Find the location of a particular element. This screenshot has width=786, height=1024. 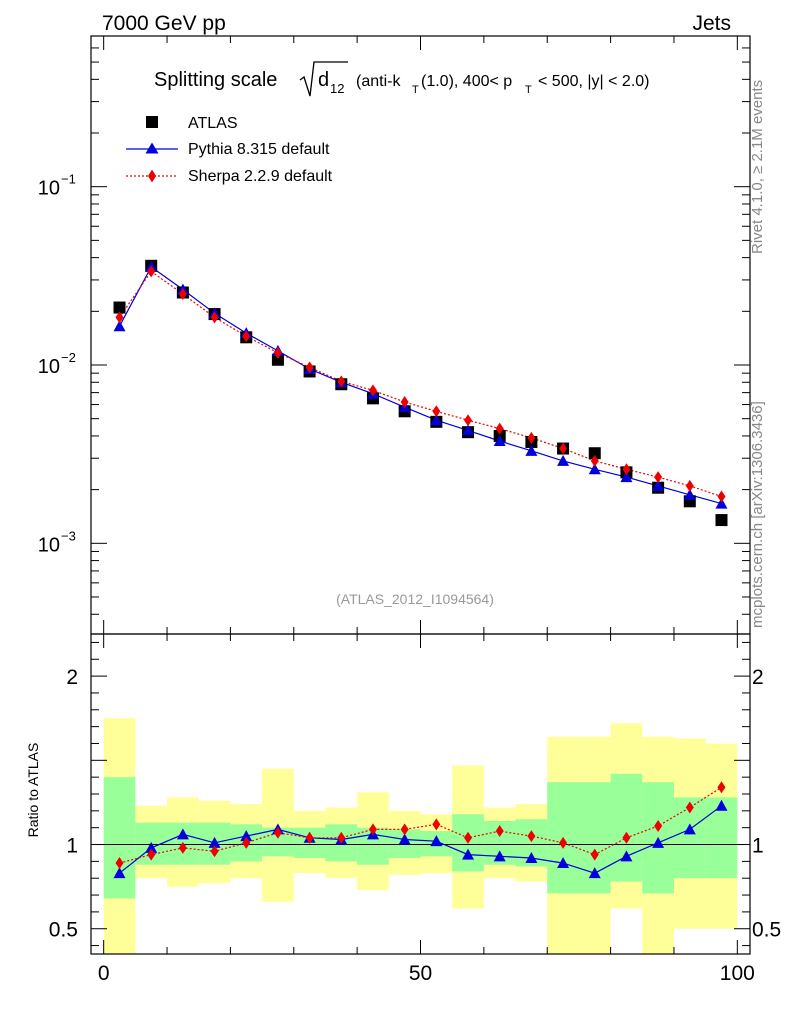

ratio-y-tick-label-right: 2 is located at coordinates (758, 677).